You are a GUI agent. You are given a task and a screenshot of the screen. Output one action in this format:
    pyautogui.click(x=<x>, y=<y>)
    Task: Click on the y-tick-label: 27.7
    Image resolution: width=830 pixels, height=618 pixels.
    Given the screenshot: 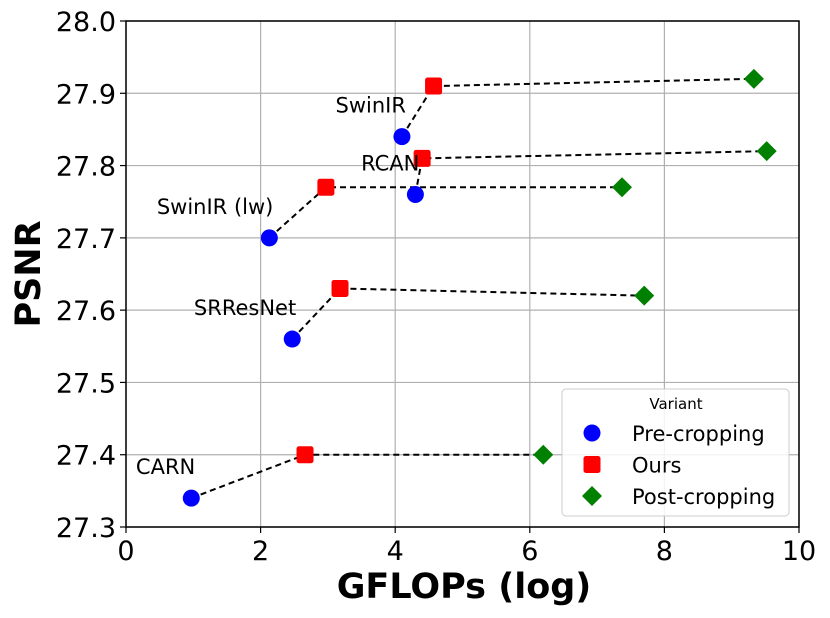 What is the action you would take?
    pyautogui.click(x=86, y=239)
    